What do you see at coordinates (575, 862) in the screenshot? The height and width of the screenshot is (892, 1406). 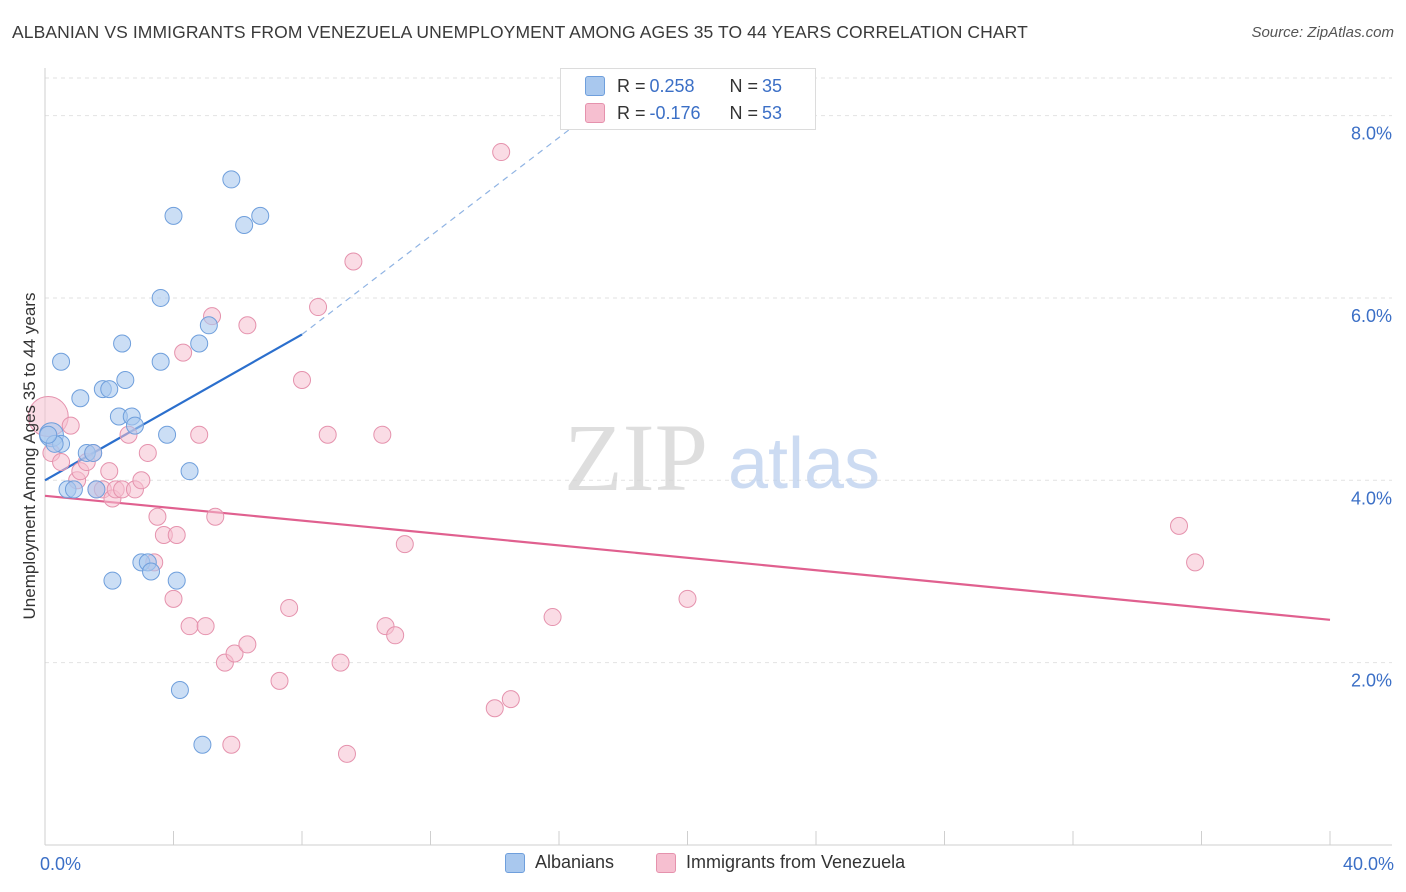 I see `legend-label-albanians: Albanians` at bounding box center [575, 862].